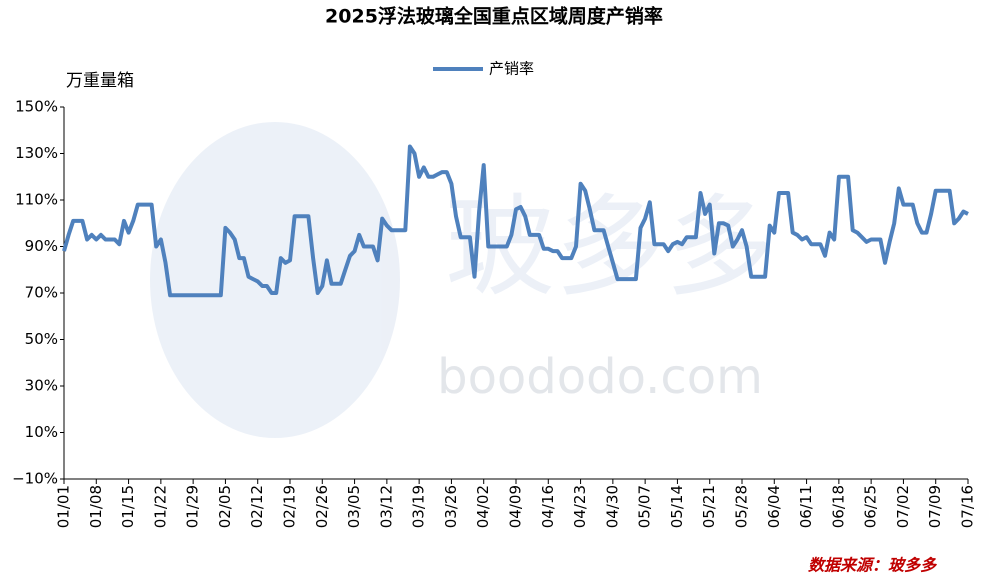 The width and height of the screenshot is (988, 581). What do you see at coordinates (774, 506) in the screenshot?
I see `x-tick-label: 06/04` at bounding box center [774, 506].